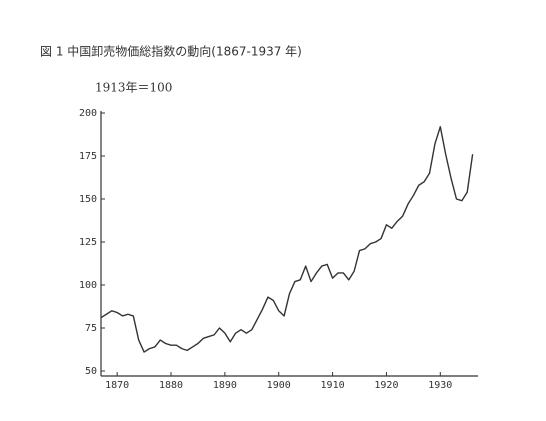  What do you see at coordinates (279, 385) in the screenshot?
I see `x-tick-label: 1900` at bounding box center [279, 385].